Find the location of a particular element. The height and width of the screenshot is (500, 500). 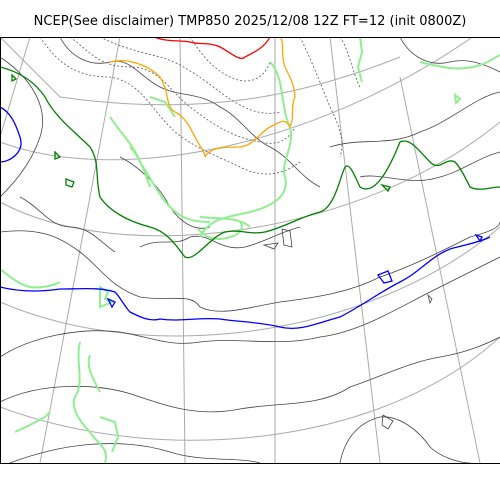

orange-isotherm is located at coordinates (202, 97).